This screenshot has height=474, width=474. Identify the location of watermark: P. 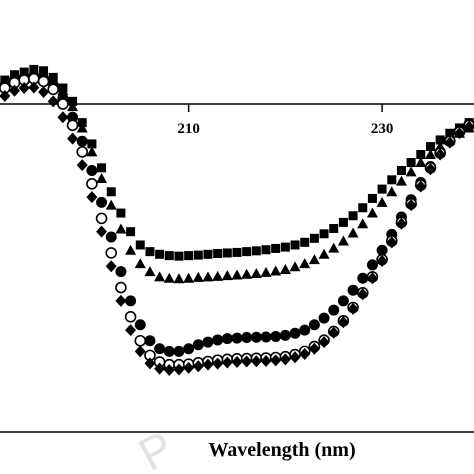
(156, 447).